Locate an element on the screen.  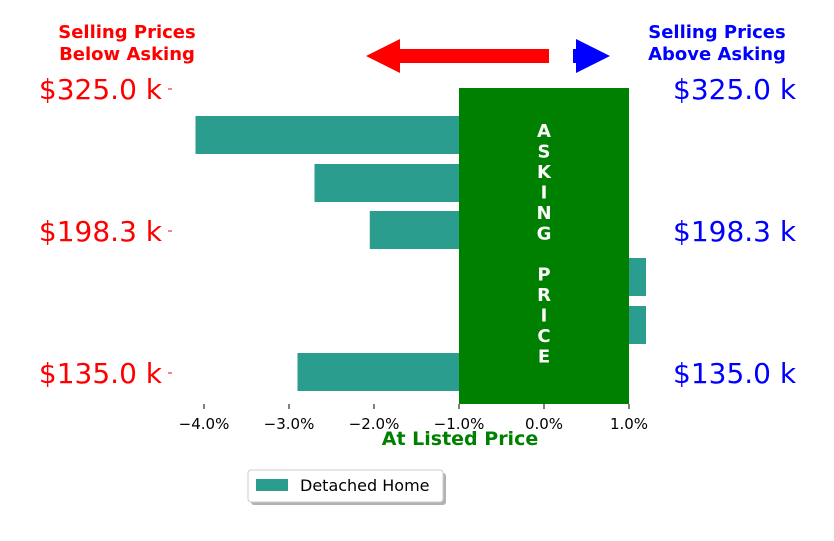
asking-price-letter: G is located at coordinates (544, 234).